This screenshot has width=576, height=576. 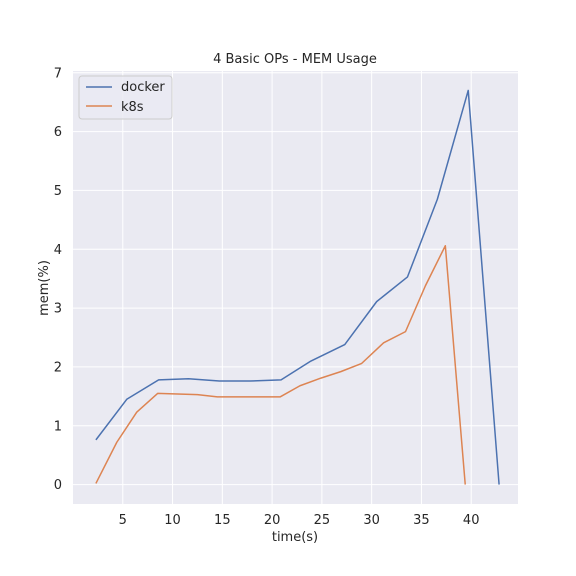 What do you see at coordinates (58, 367) in the screenshot?
I see `y-tick-label: 2` at bounding box center [58, 367].